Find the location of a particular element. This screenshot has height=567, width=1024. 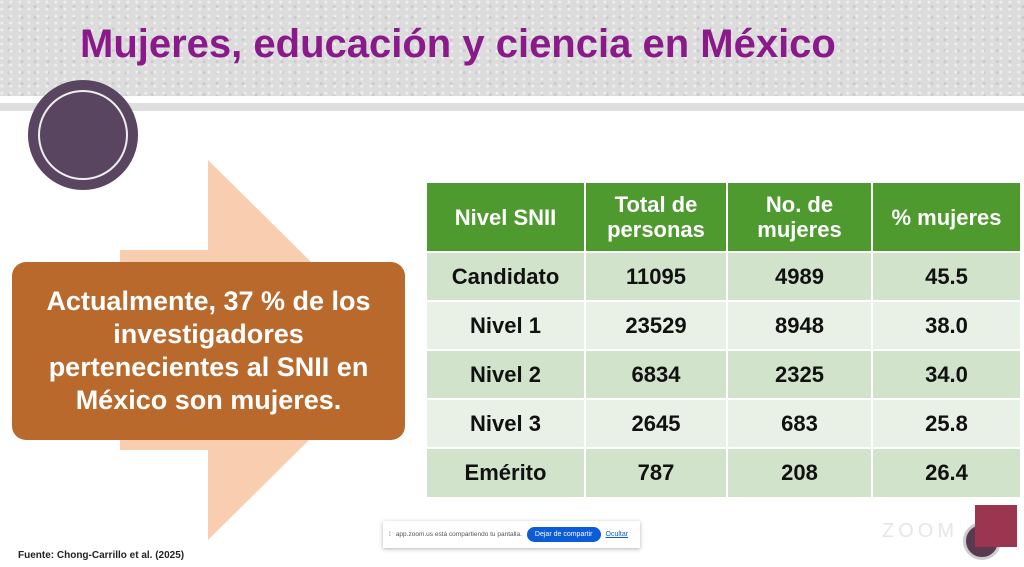

table-row: Emérito 787 208 26.4 is located at coordinates (723, 472).